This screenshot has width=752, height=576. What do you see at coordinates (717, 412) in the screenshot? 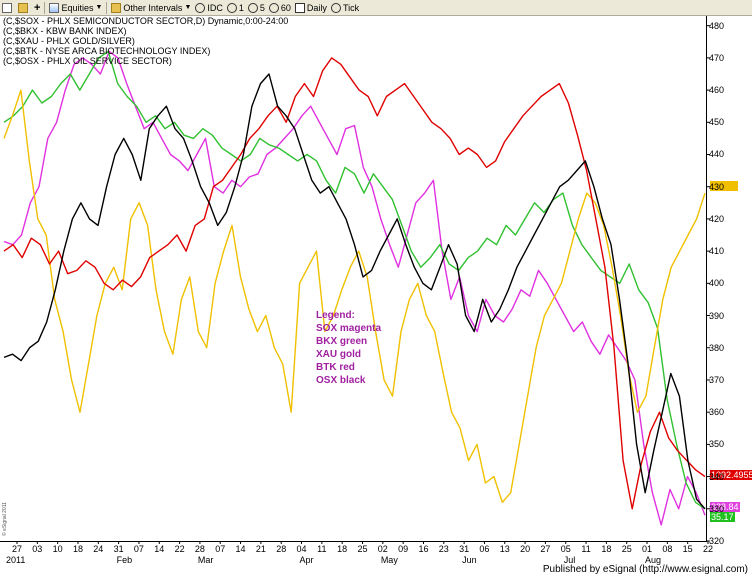
I see `y-tick-label: 360` at bounding box center [717, 412].